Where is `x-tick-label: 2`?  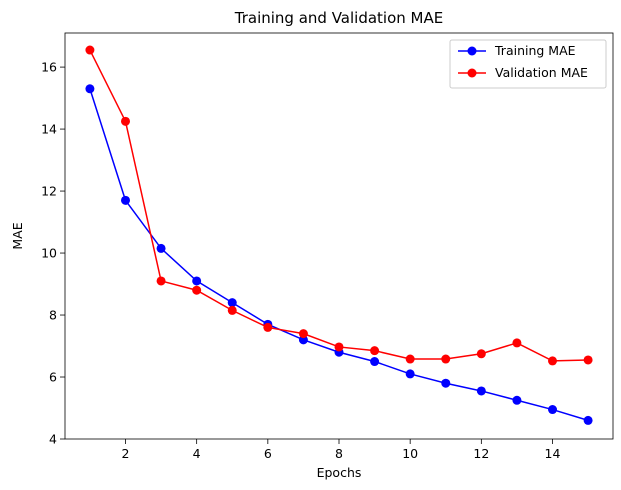 x-tick-label: 2 is located at coordinates (126, 453).